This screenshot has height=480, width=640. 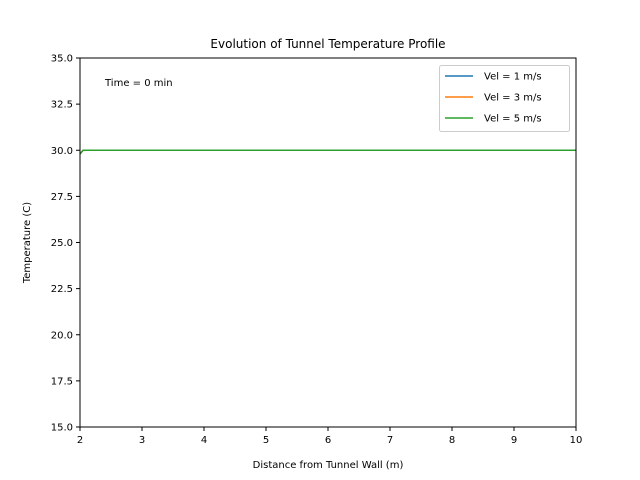 What do you see at coordinates (142, 440) in the screenshot?
I see `x-tick-label: 3` at bounding box center [142, 440].